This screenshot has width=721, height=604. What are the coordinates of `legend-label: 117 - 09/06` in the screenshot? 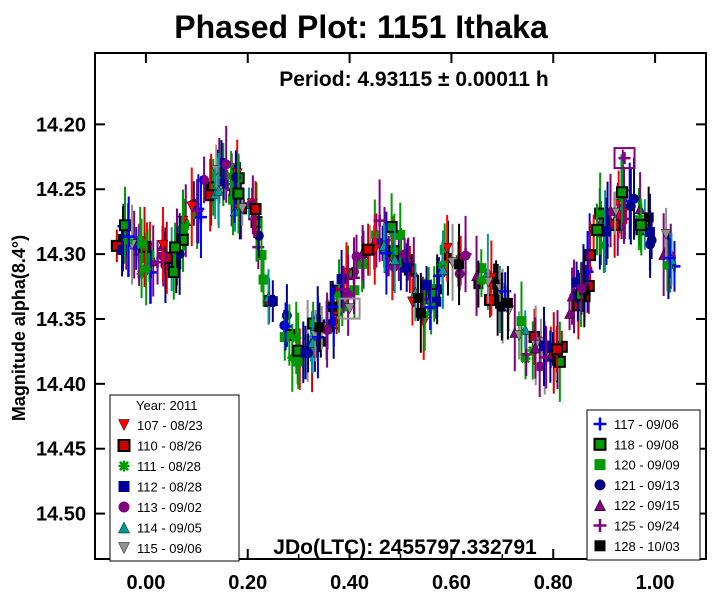 It's located at (646, 424).